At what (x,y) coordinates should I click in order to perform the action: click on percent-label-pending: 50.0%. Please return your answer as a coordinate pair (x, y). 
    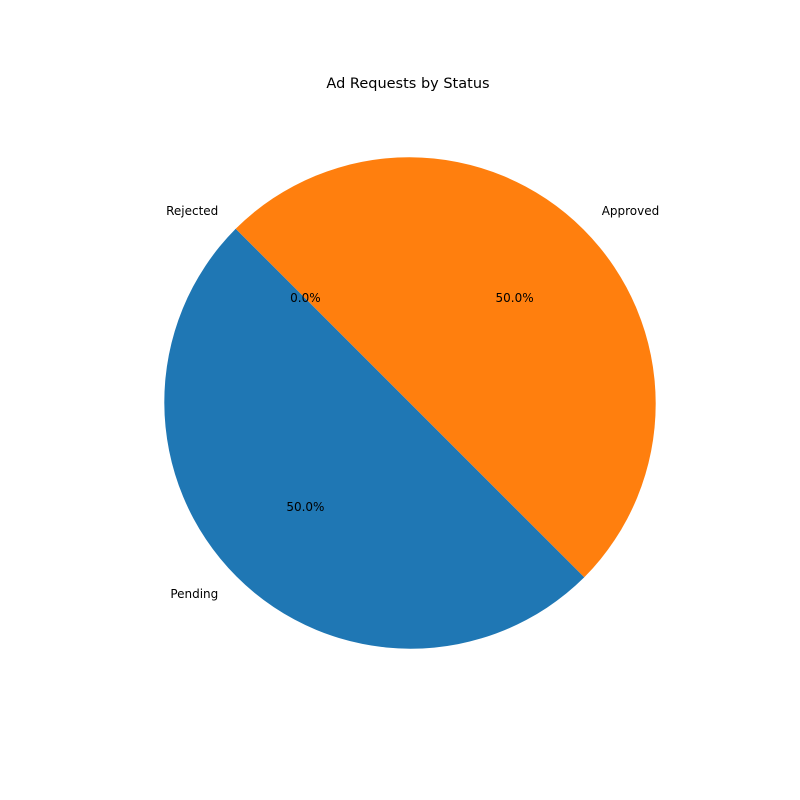
    Looking at the image, I should click on (305, 507).